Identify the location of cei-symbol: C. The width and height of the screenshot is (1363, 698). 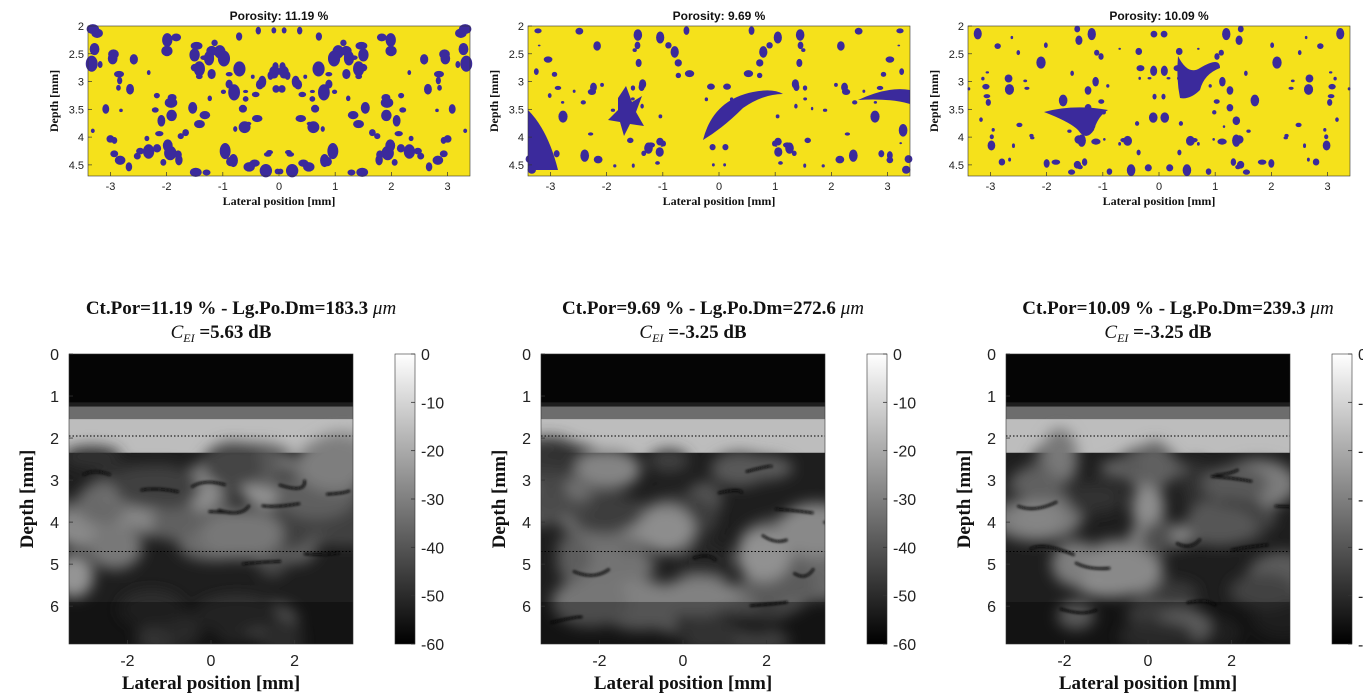
(645, 332).